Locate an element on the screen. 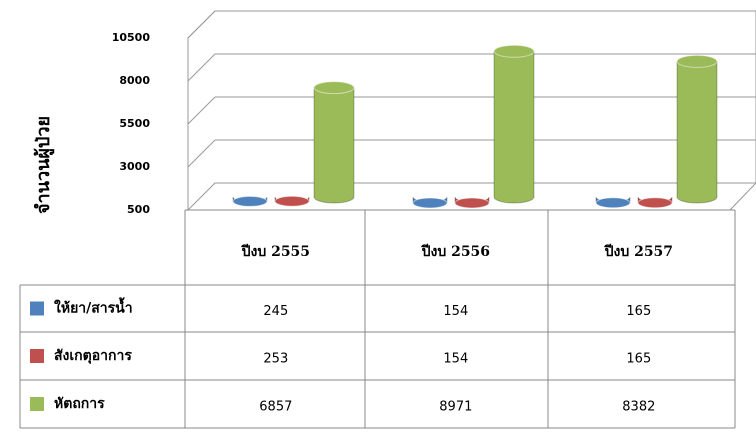  y-tick-label: 3000 is located at coordinates (134, 166).